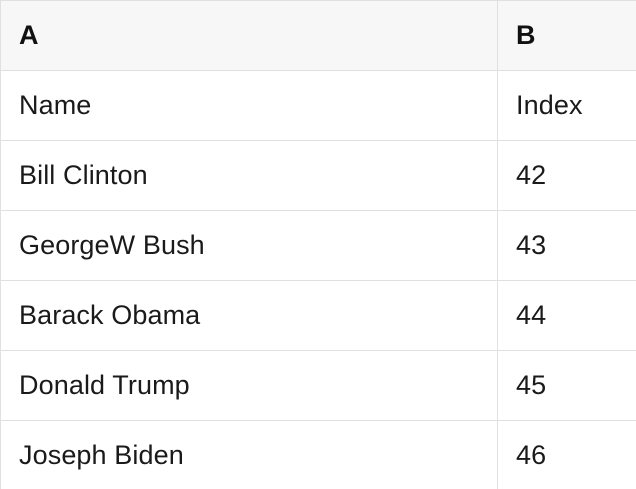 This screenshot has width=636, height=489. What do you see at coordinates (249, 245) in the screenshot?
I see `cell-name: GeorgeW Bush` at bounding box center [249, 245].